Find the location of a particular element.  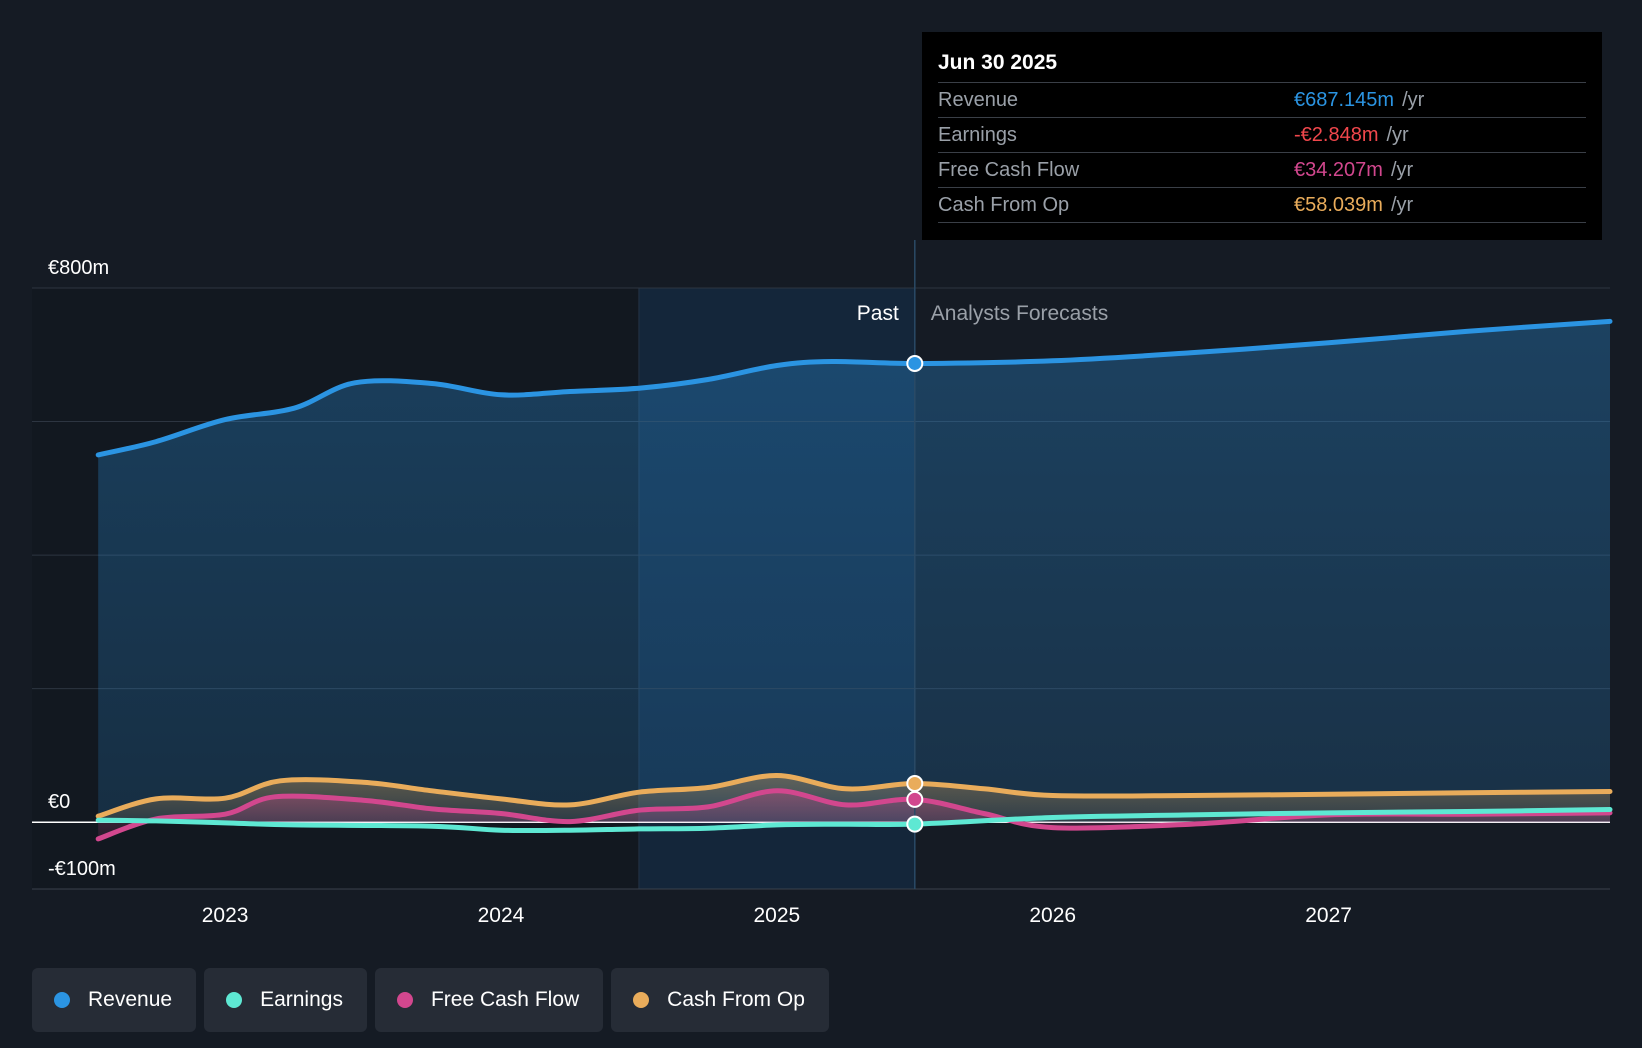

marker-free-cash-flow is located at coordinates (915, 799).